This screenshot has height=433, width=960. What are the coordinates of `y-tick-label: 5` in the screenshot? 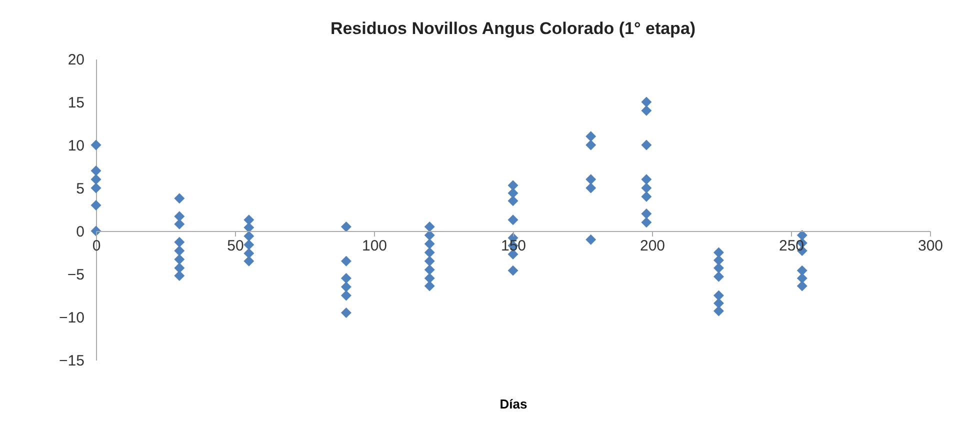 It's located at (80, 189).